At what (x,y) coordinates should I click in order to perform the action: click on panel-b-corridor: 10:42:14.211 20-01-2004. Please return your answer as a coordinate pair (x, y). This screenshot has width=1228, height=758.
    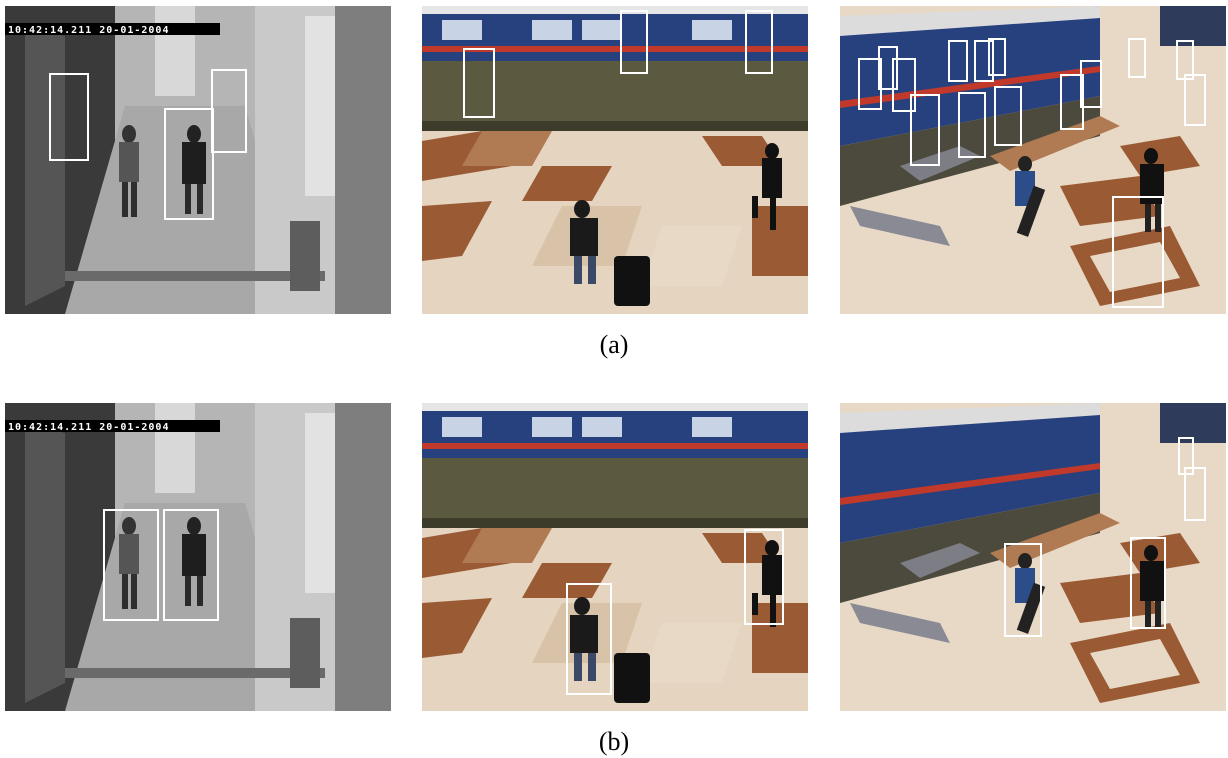
    Looking at the image, I should click on (198, 557).